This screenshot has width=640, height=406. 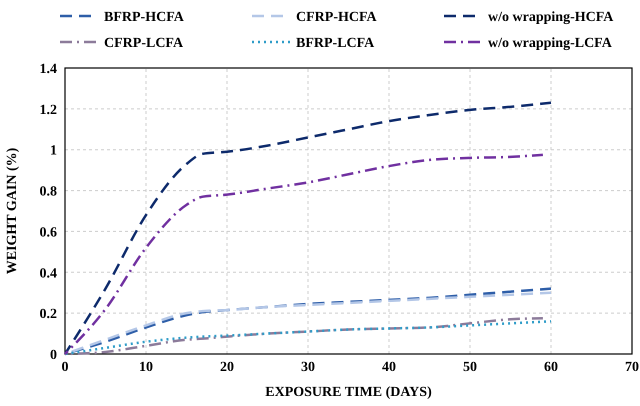 I want to click on x-tick-label: 10, so click(x=146, y=367).